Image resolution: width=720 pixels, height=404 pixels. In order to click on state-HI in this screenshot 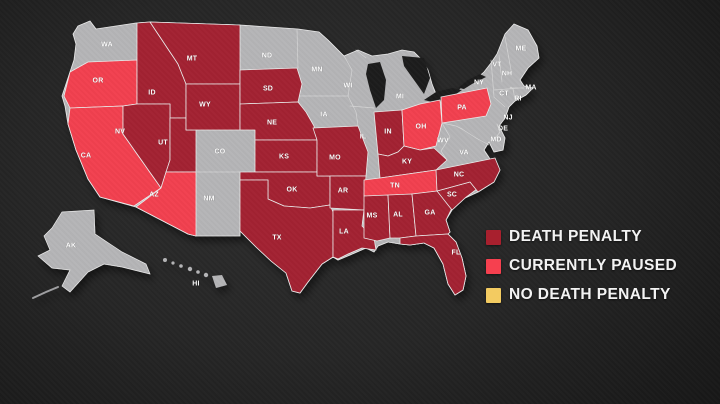, I will do `click(219, 281)`.